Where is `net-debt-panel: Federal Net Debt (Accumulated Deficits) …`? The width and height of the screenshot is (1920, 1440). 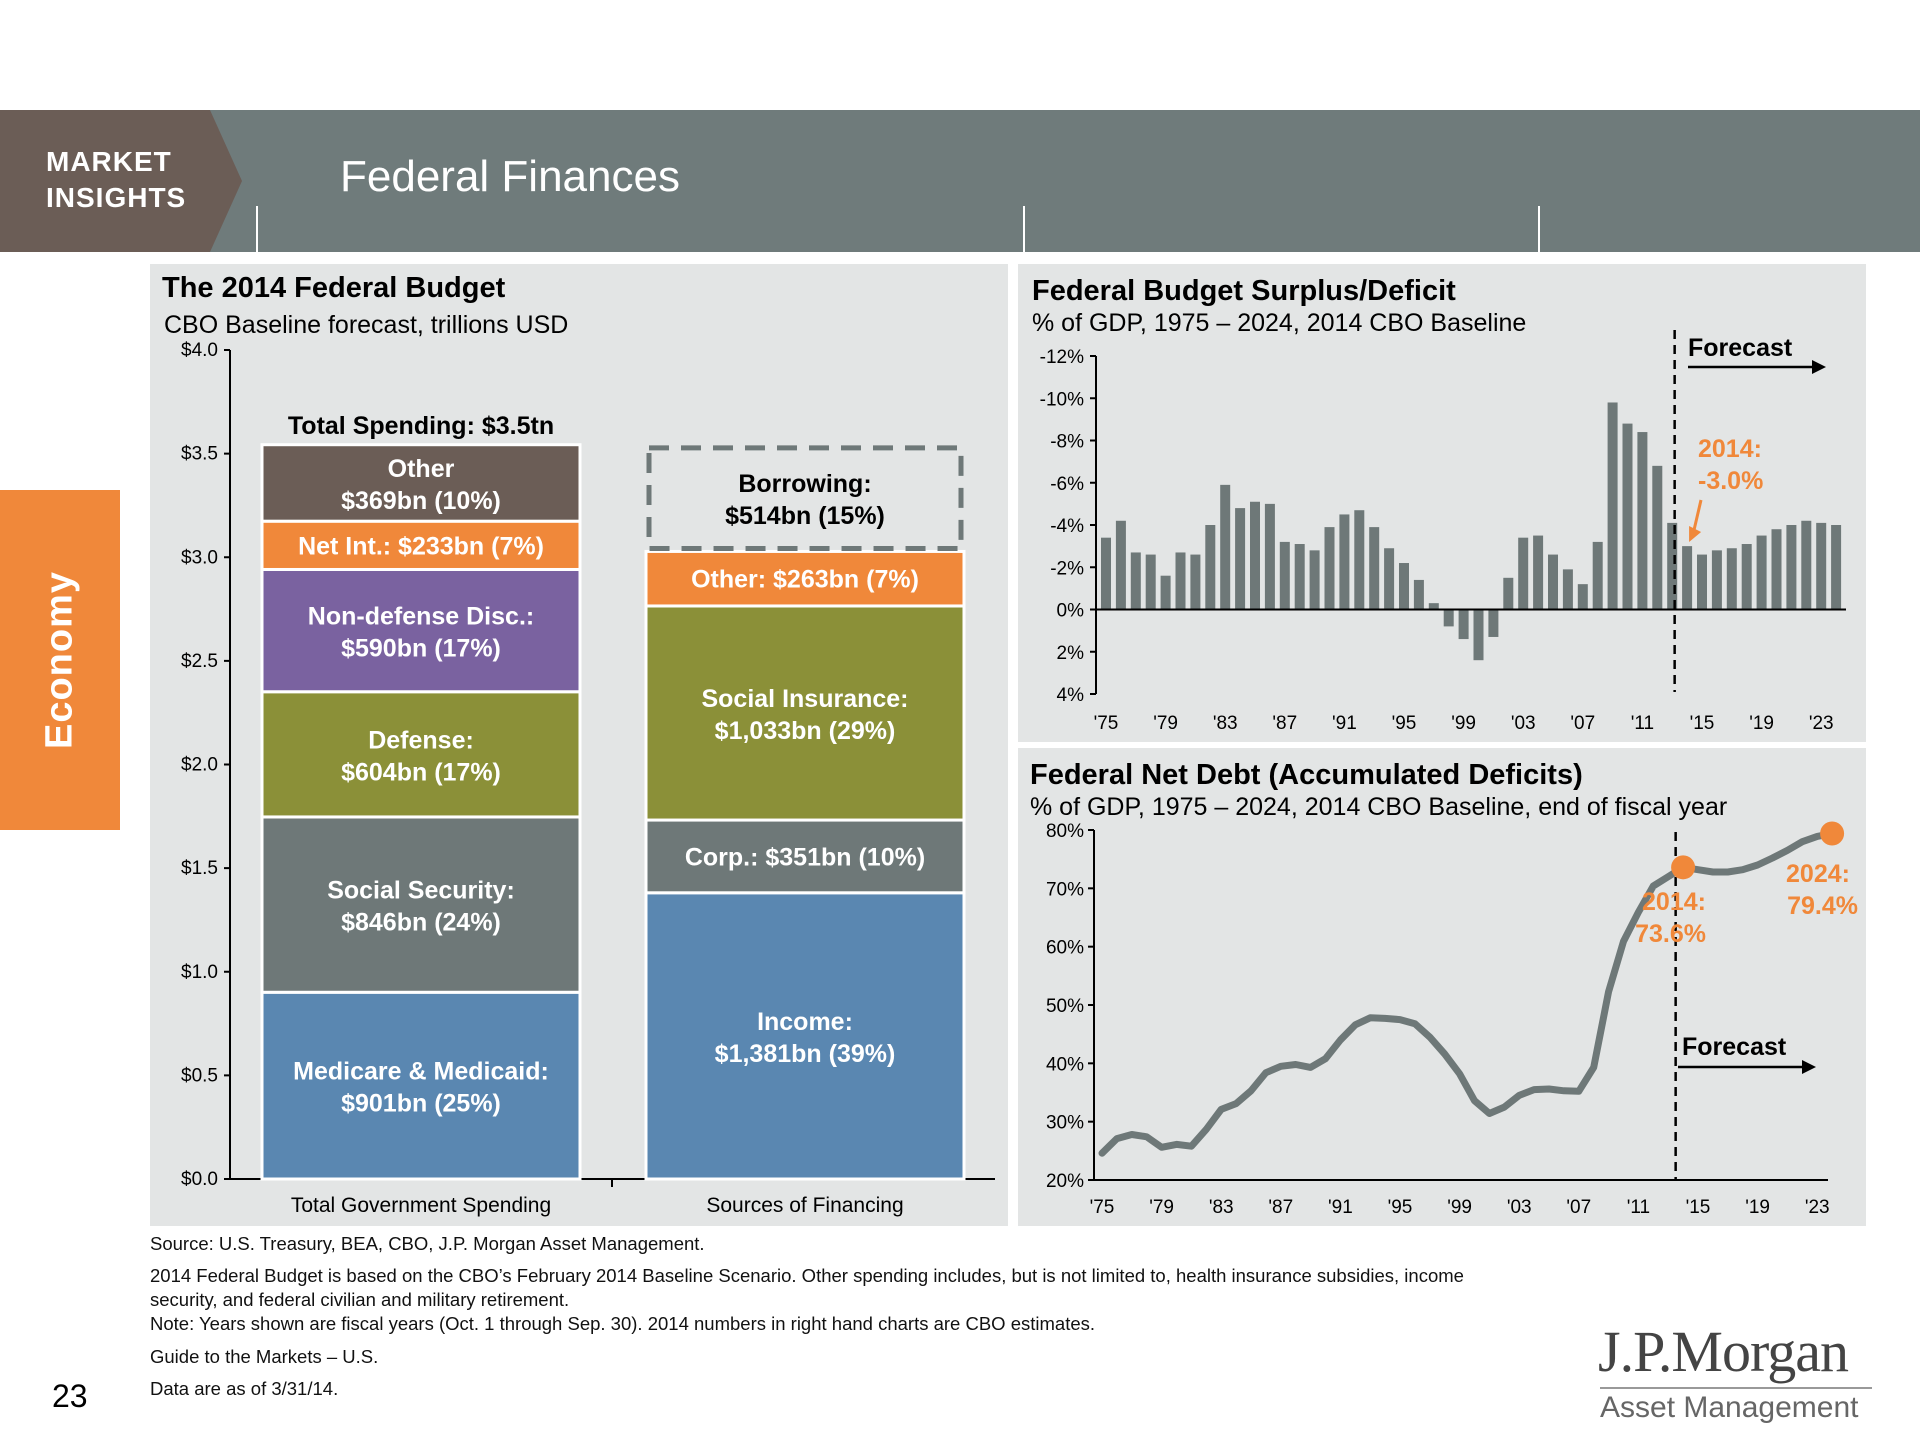 net-debt-panel: Federal Net Debt (Accumulated Deficits) … is located at coordinates (1442, 987).